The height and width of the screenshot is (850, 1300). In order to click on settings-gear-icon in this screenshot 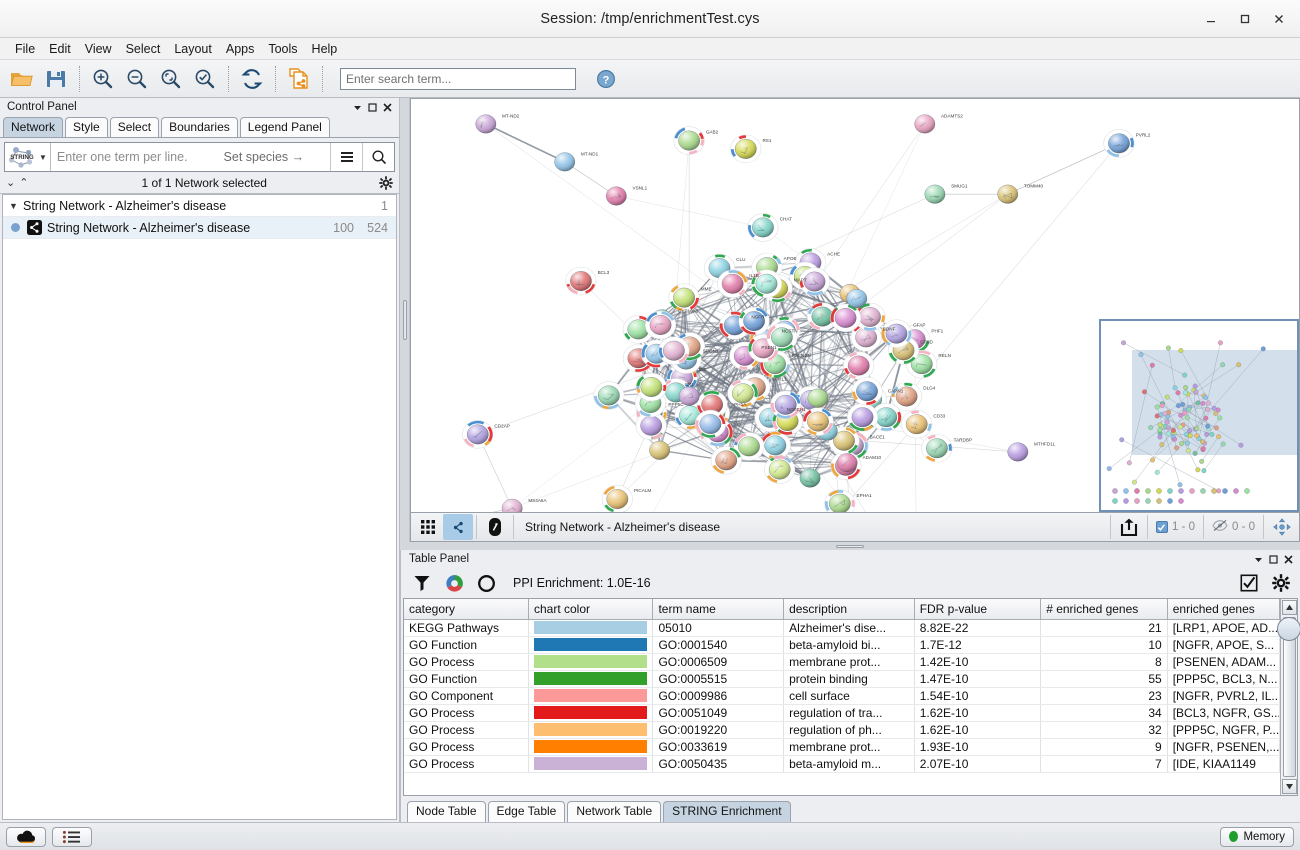, I will do `click(1281, 583)`.